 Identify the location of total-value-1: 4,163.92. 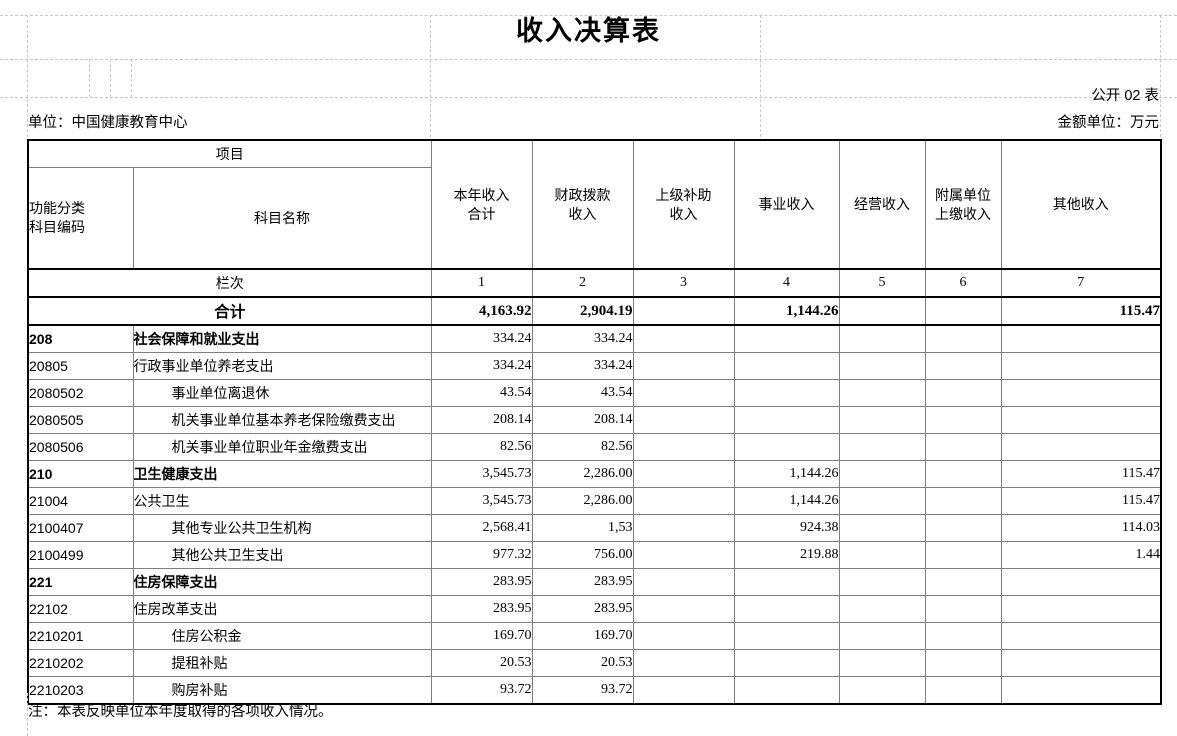
(481, 311).